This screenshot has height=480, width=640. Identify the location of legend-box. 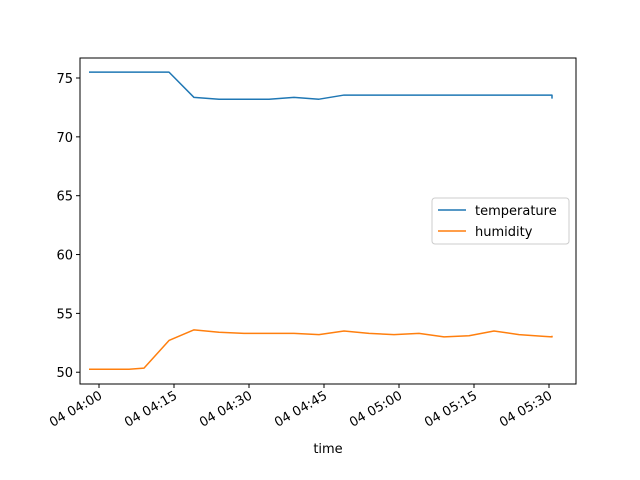
(500, 221).